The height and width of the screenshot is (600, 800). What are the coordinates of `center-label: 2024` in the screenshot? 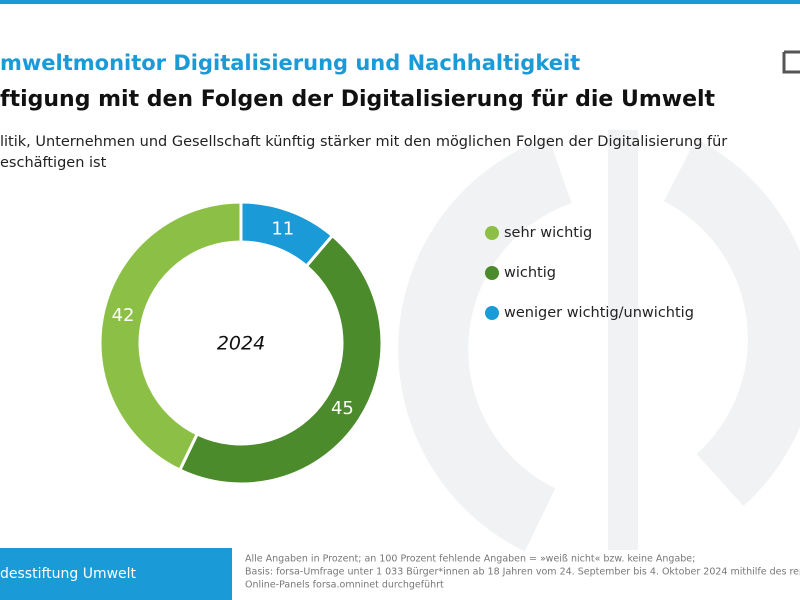 It's located at (241, 344).